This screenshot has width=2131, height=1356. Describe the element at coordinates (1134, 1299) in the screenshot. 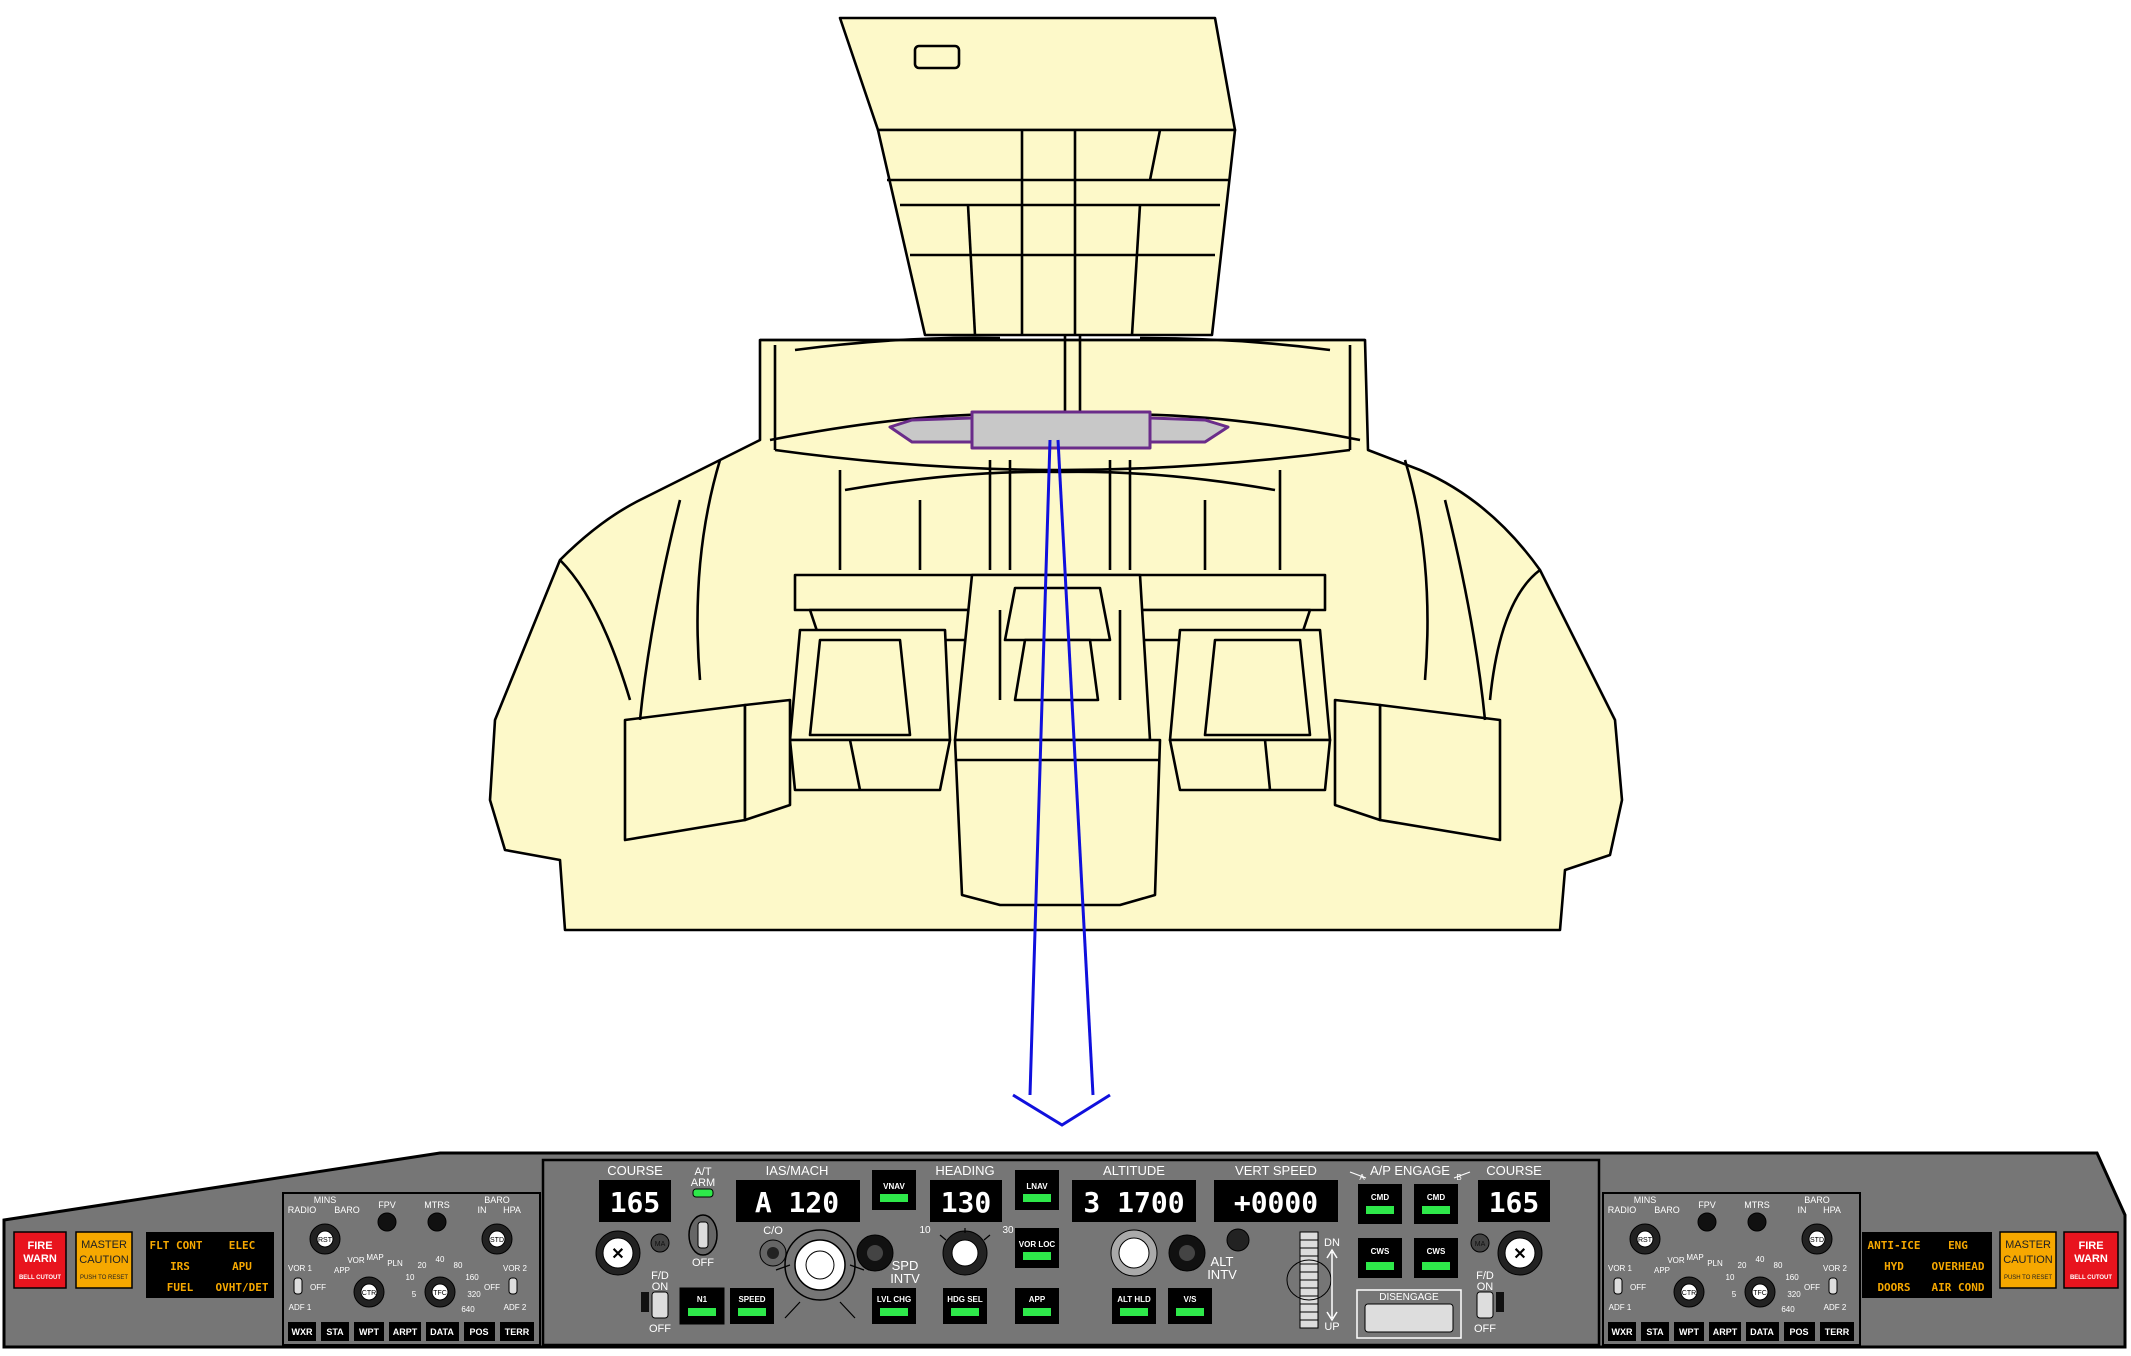

I see `alt-hld-button: ALT HLD` at that location.